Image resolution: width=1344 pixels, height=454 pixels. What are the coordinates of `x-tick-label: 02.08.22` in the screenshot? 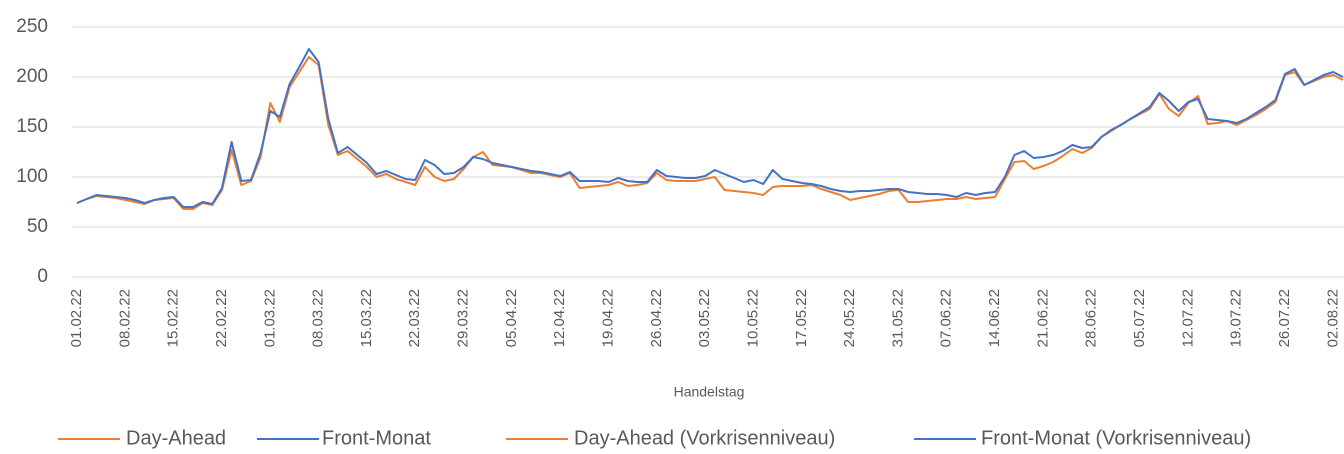 It's located at (1332, 318).